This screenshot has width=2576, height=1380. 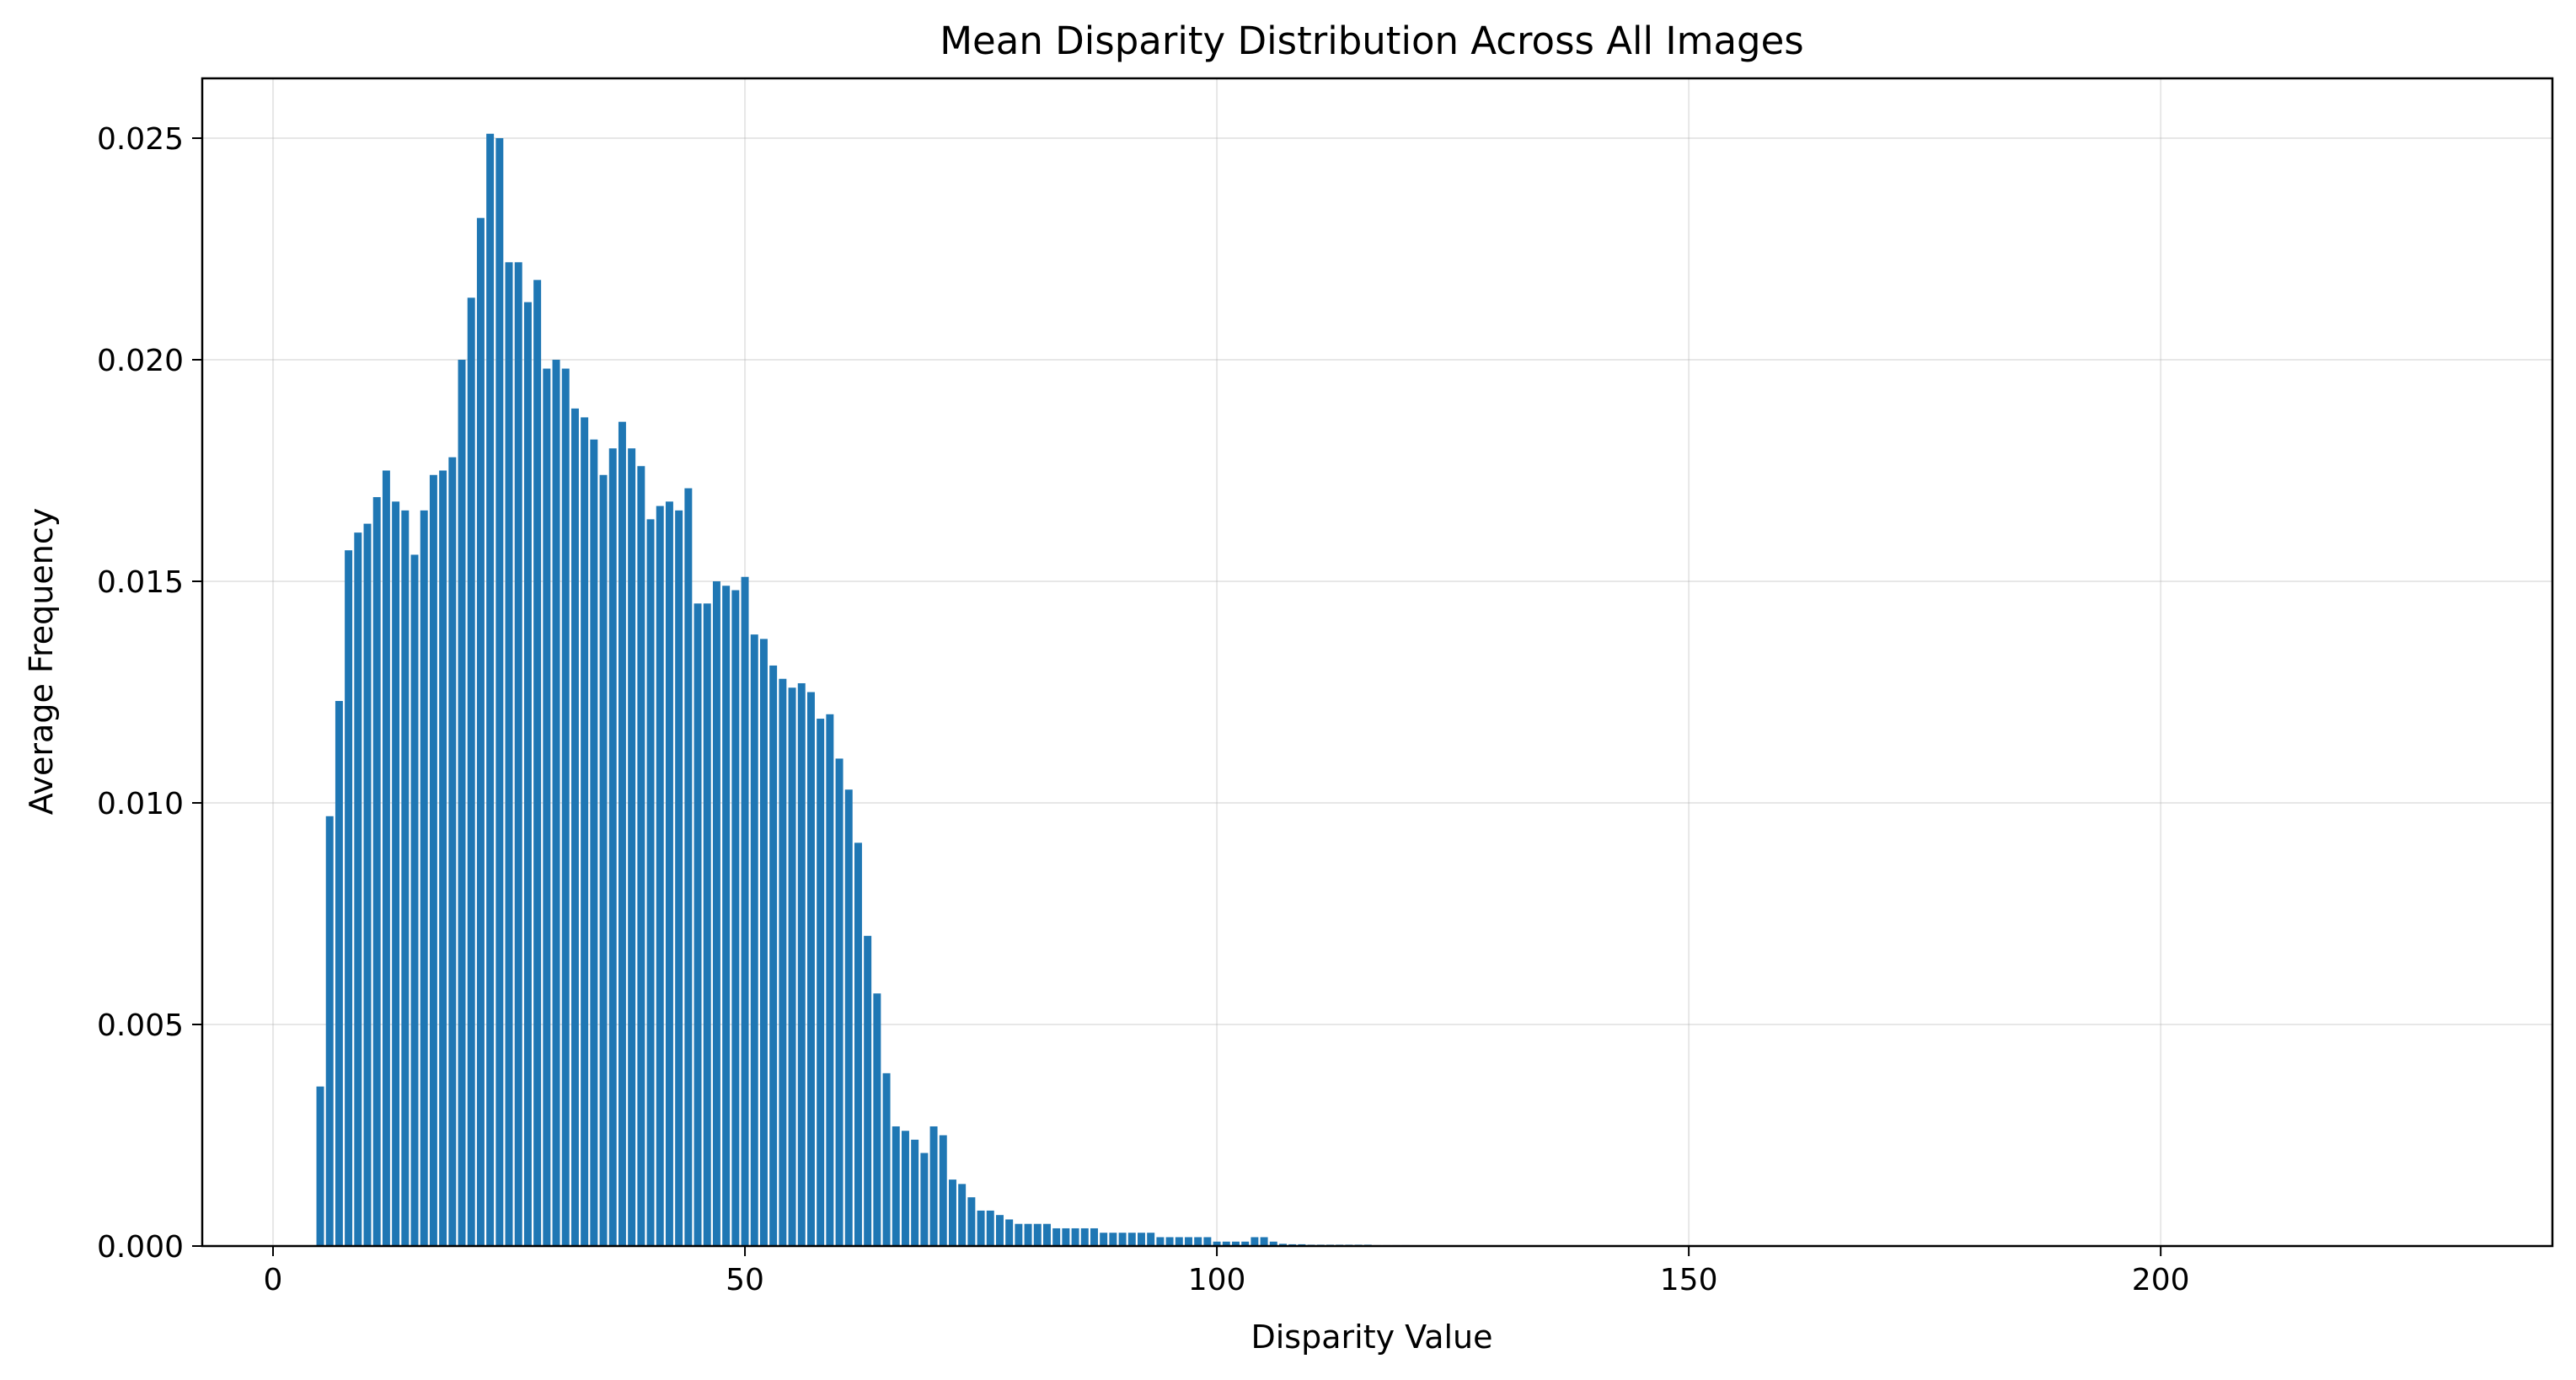 I want to click on x-tick-label: 200, so click(x=2161, y=1280).